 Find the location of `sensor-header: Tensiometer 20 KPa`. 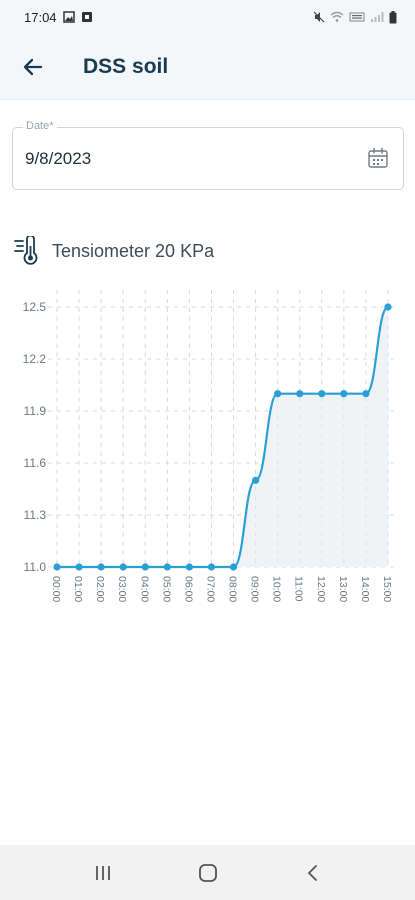

sensor-header: Tensiometer 20 KPa is located at coordinates (114, 251).